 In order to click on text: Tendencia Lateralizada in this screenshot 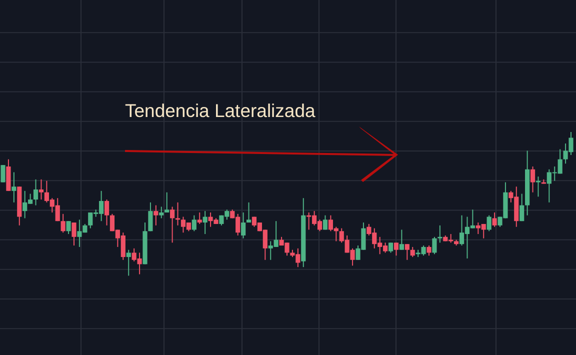, I will do `click(220, 110)`.